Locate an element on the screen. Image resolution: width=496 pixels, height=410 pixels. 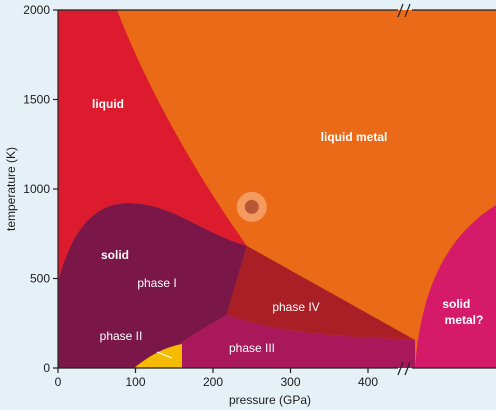
marker-dot is located at coordinates (251, 206).